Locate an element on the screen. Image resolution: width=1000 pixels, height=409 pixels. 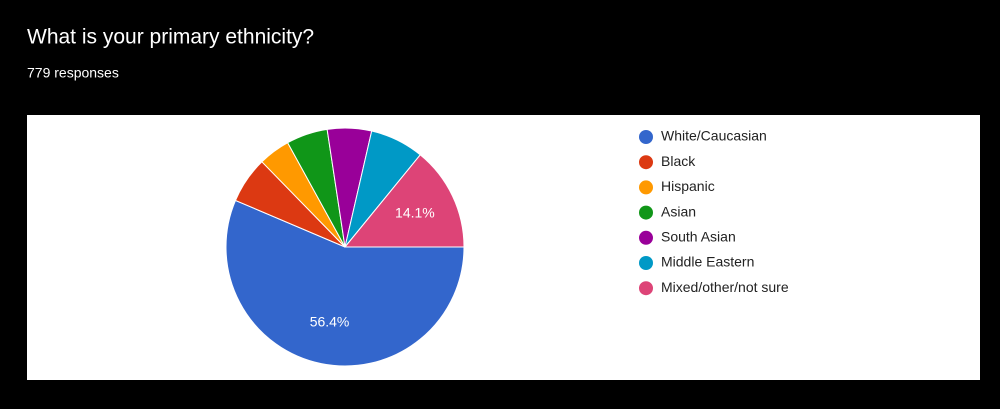
legend-label: Mixed/other/not sure is located at coordinates (725, 287).